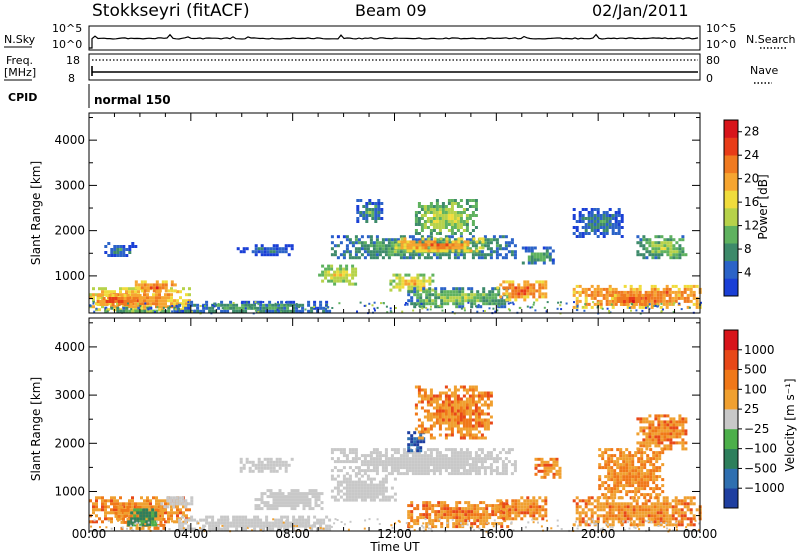  I want to click on nsearch-tick-top: 10^5, so click(721, 28).